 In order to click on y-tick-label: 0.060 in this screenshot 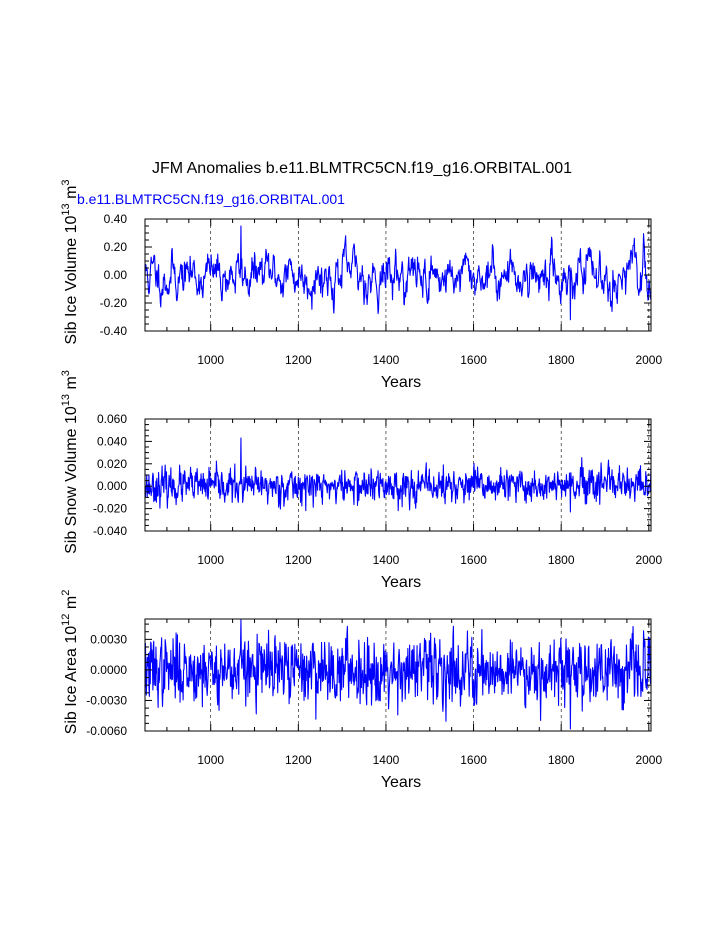, I will do `click(112, 419)`.